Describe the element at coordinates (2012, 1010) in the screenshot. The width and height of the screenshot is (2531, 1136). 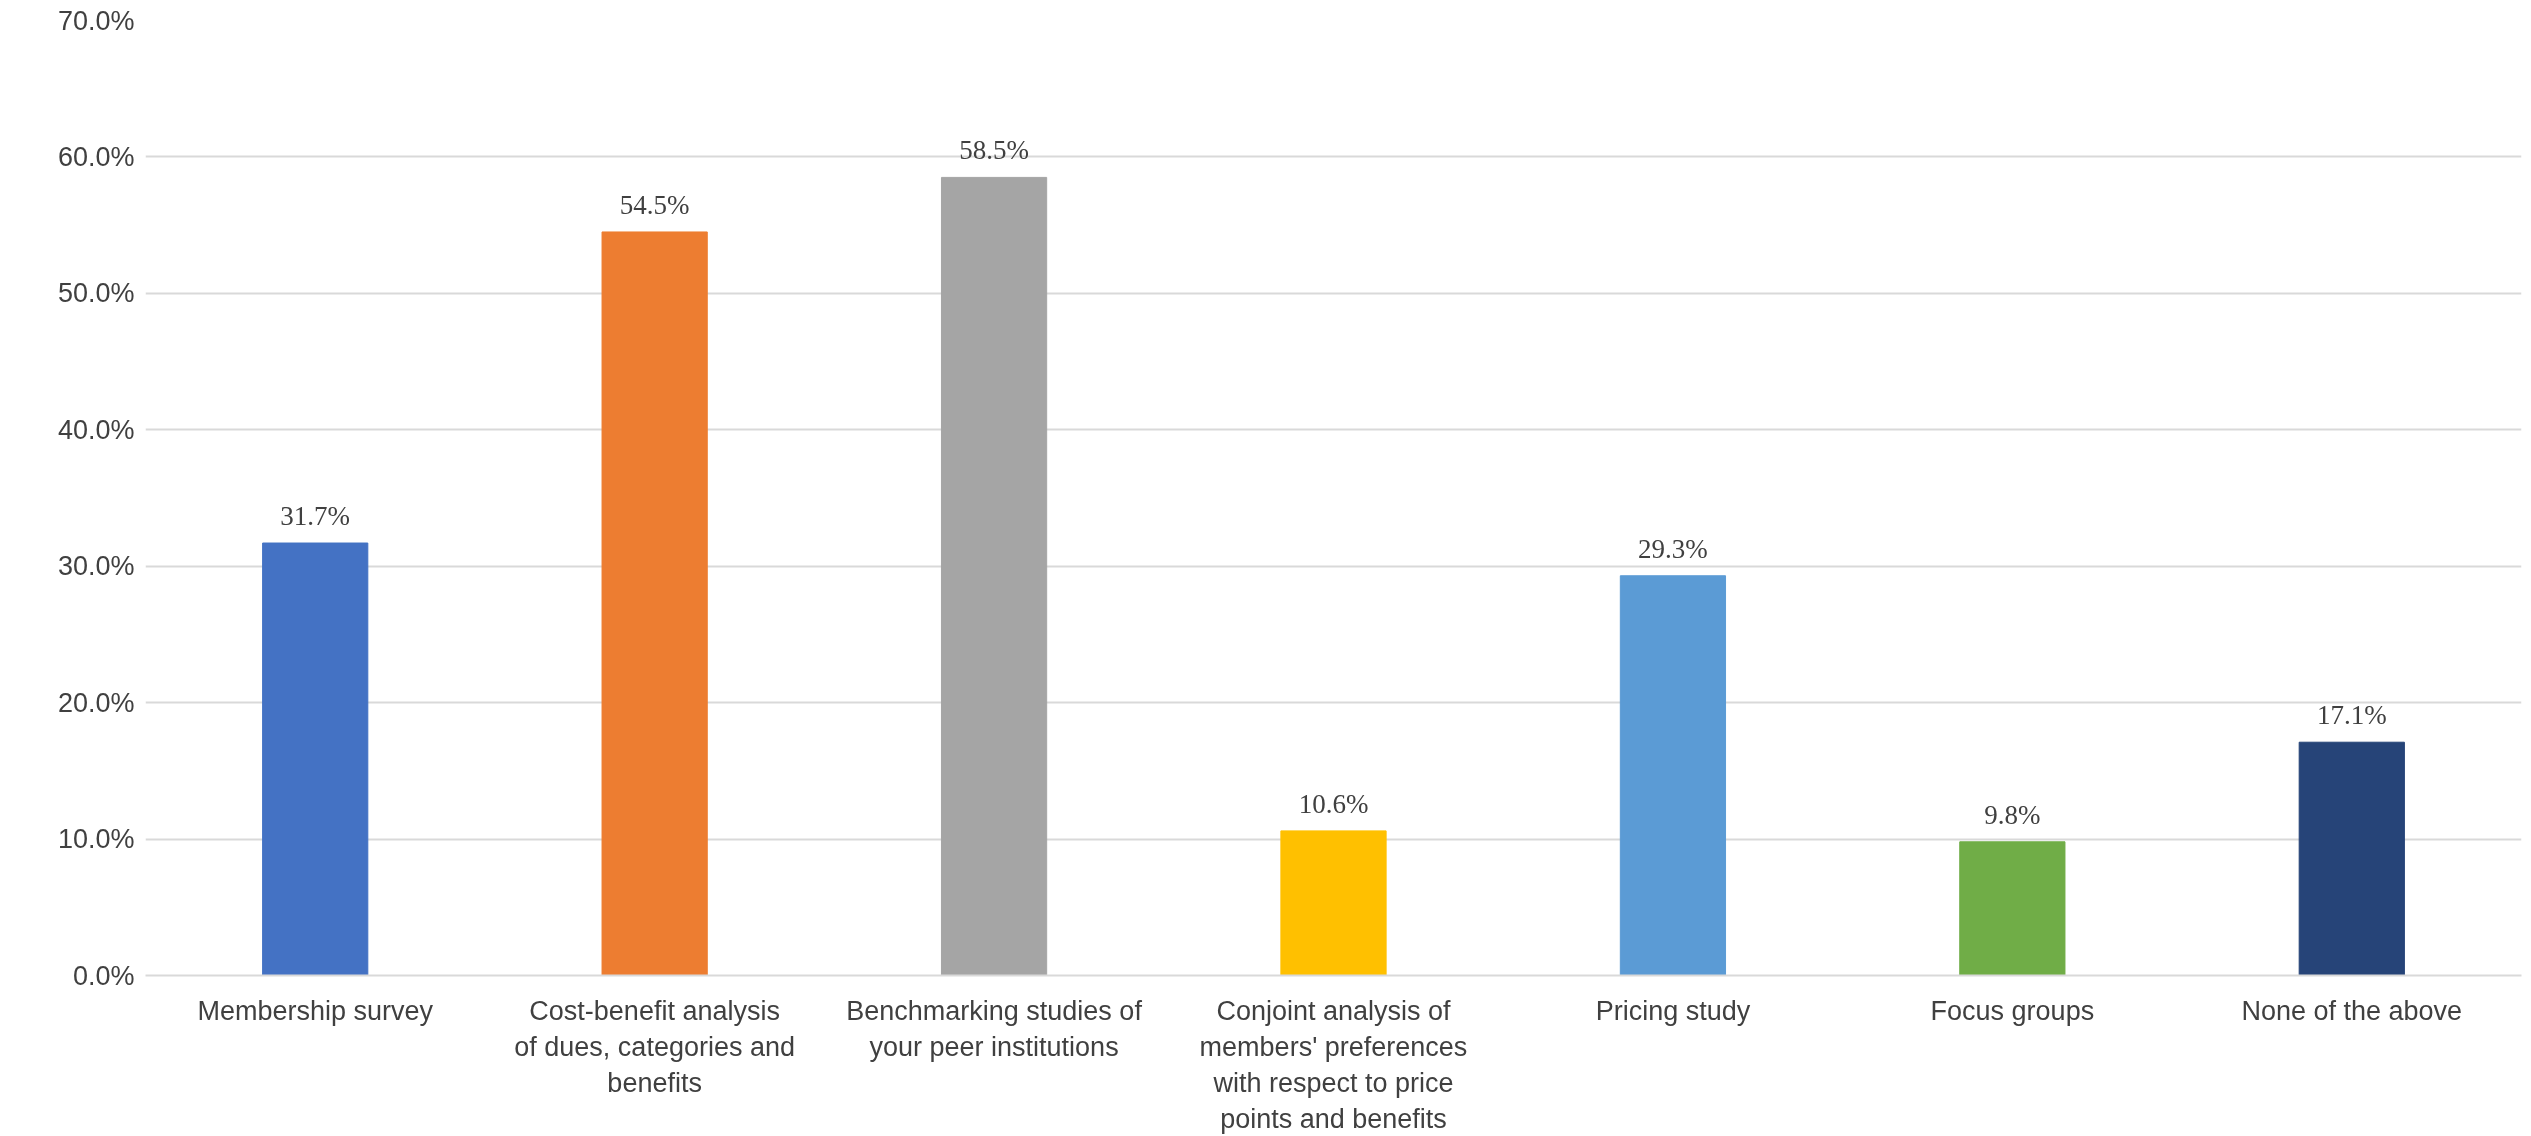
I see `x-tick-label: Focus groups` at that location.